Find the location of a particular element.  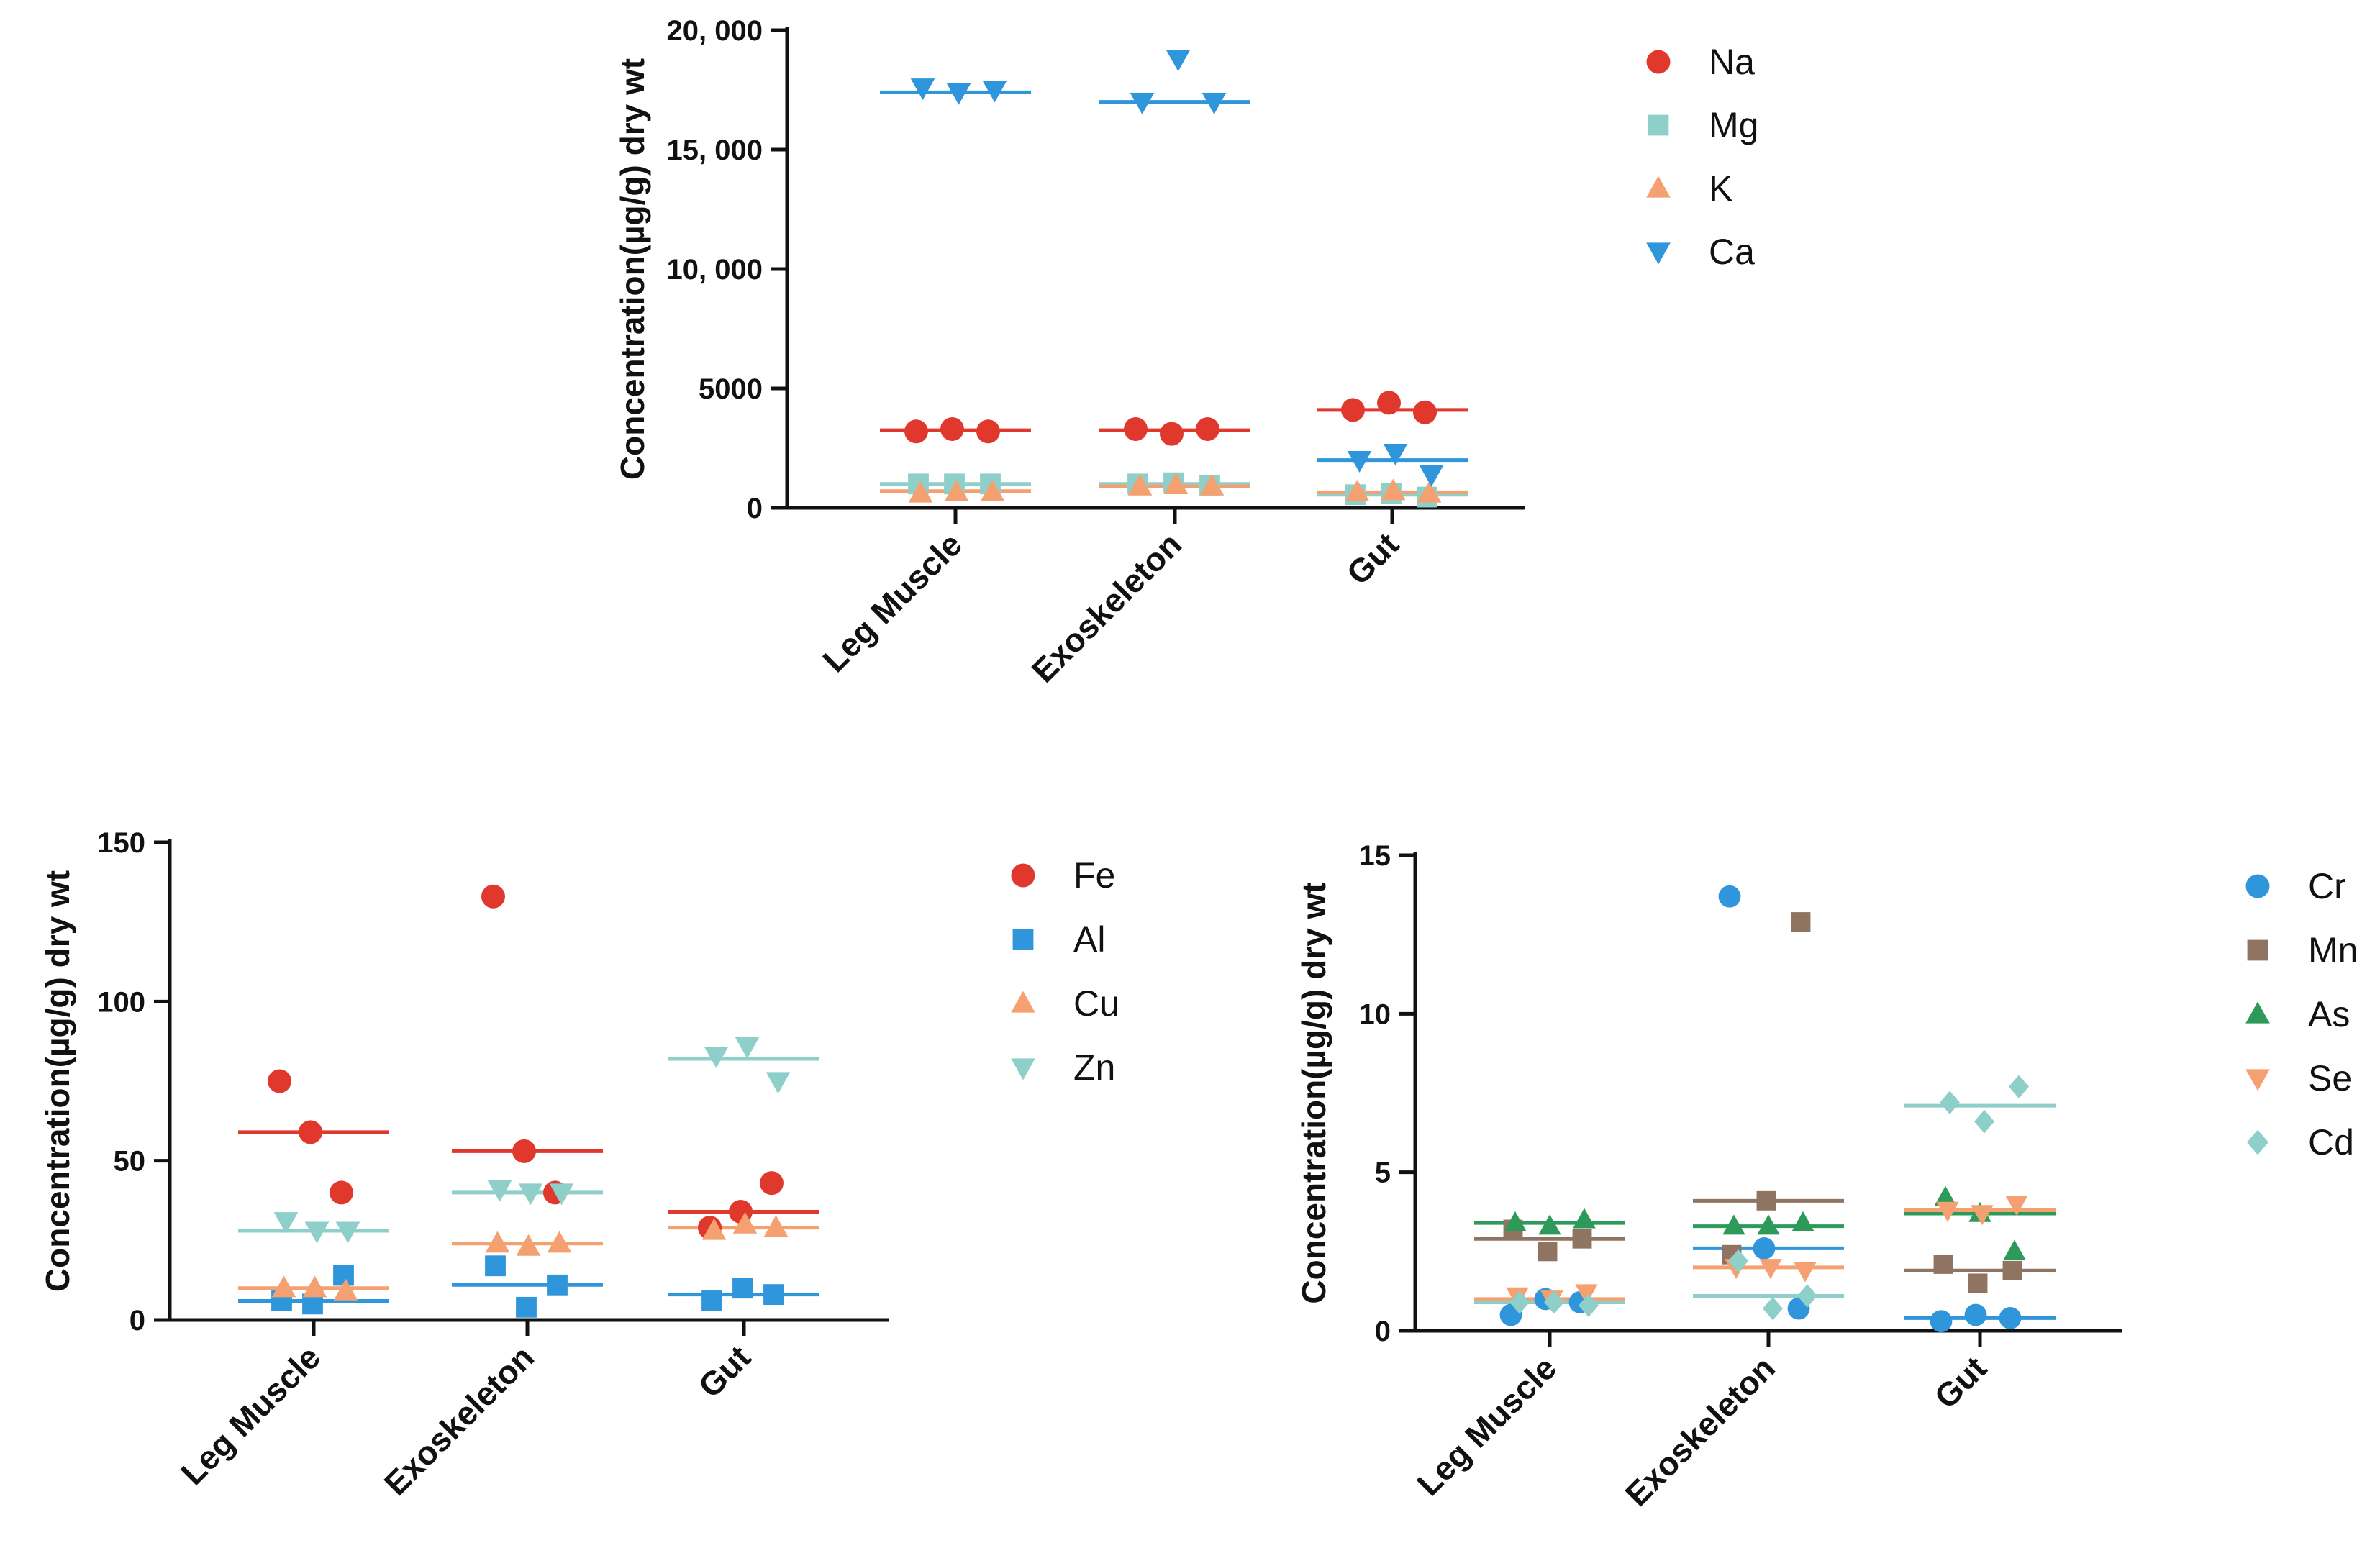

legend-marker-cu is located at coordinates (1023, 1002).